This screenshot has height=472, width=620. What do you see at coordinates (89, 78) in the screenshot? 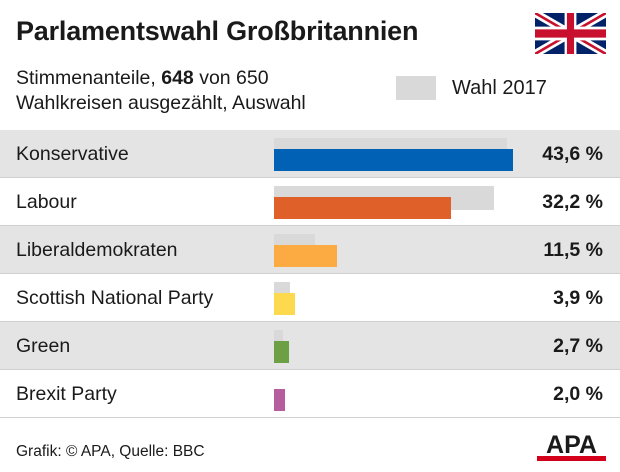
I see `subtitle-prefix: Stimmenanteile,` at bounding box center [89, 78].